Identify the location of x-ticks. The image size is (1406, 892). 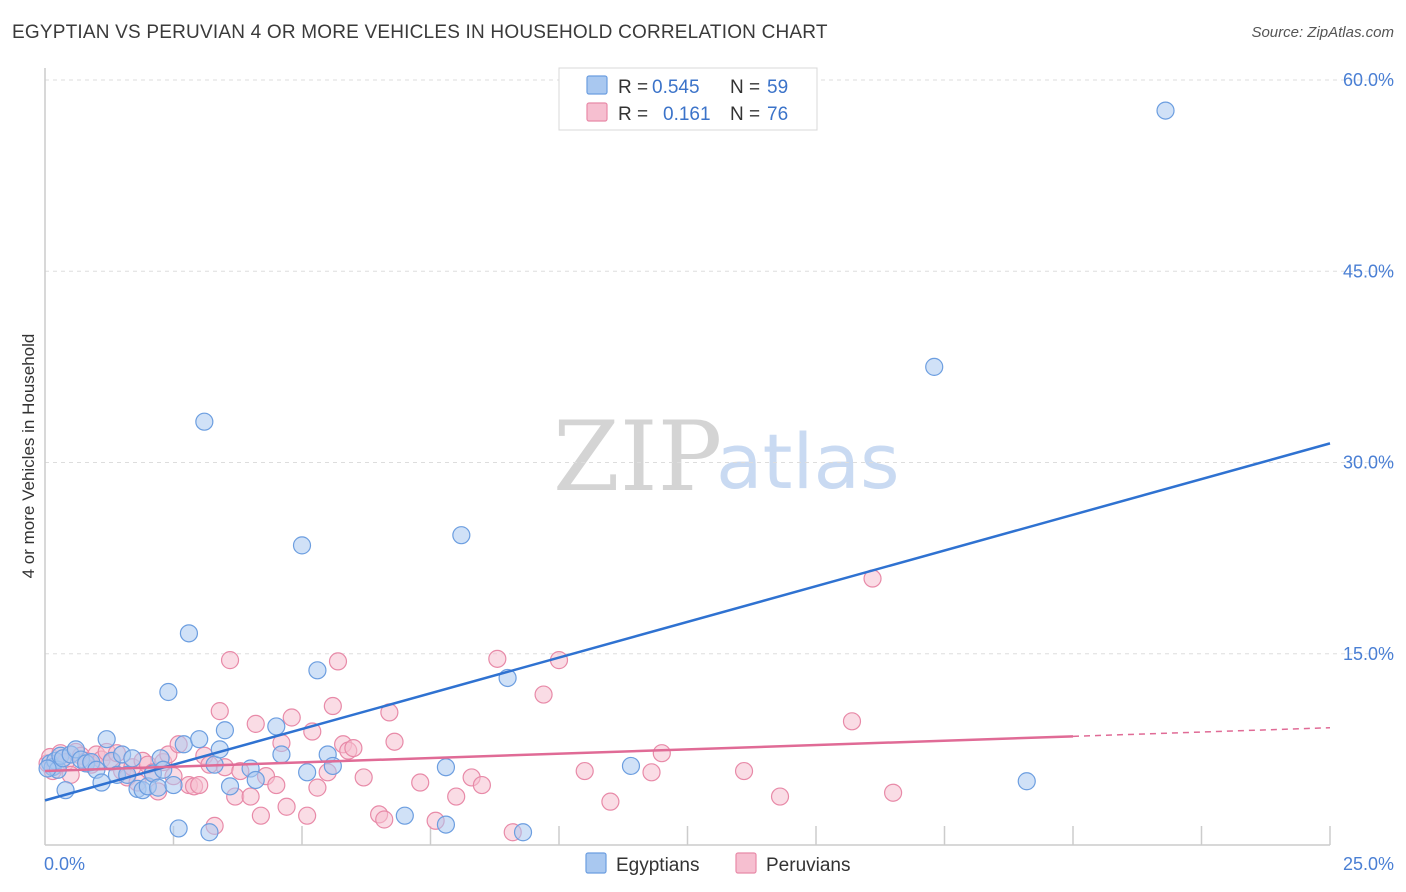
(751, 835).